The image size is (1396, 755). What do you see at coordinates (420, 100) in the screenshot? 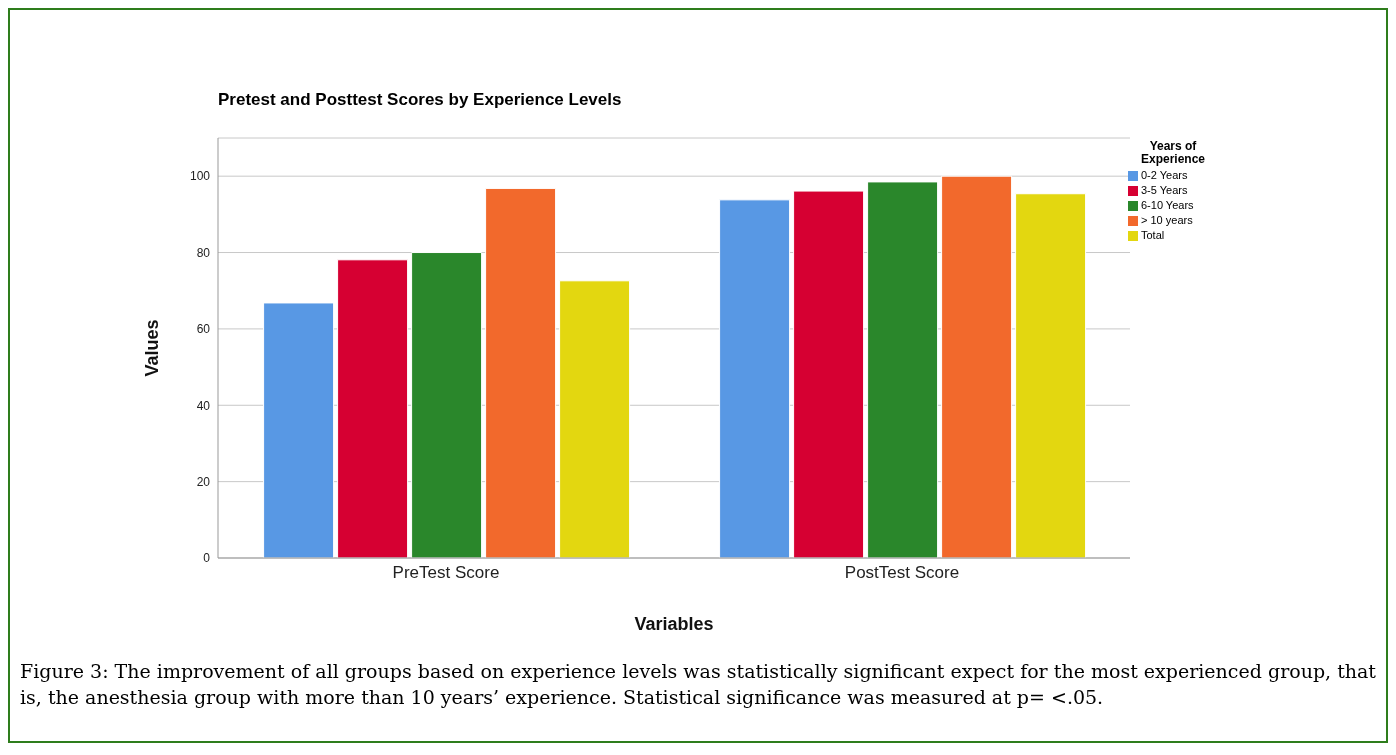
I see `chart-title: Pretest and Posttest Scores by Experience Levels` at bounding box center [420, 100].